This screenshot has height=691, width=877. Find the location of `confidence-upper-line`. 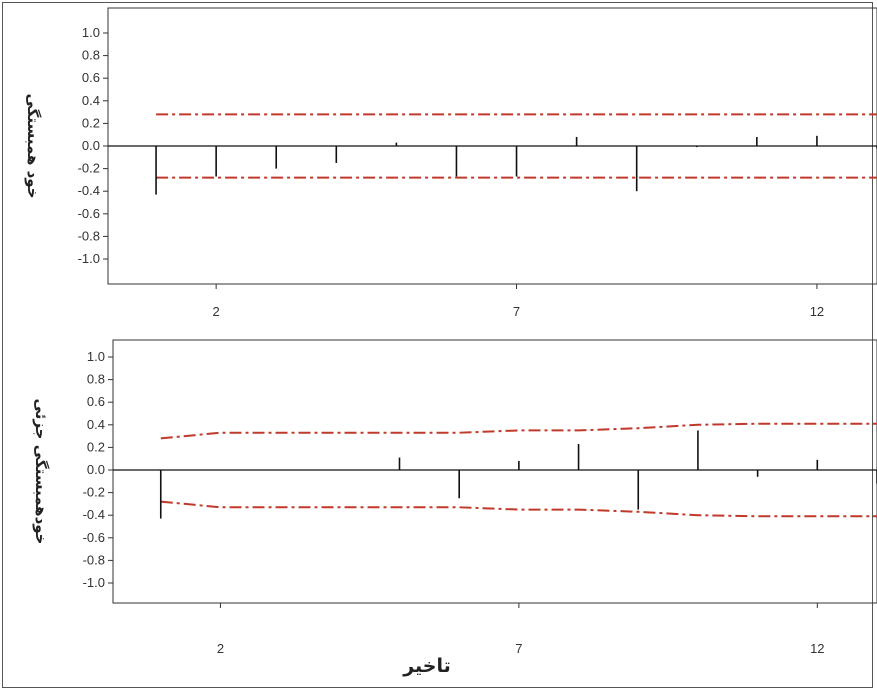

confidence-upper-line is located at coordinates (518, 431).